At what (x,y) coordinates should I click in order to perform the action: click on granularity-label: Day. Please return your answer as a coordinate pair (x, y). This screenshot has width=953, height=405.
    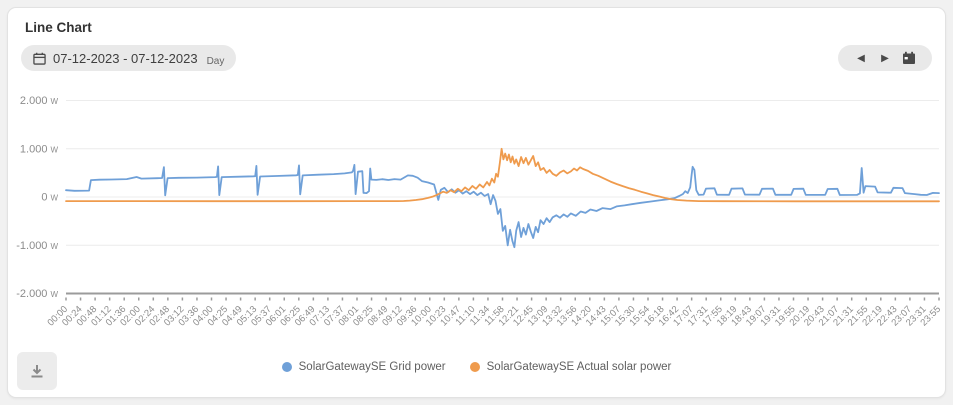
    Looking at the image, I should click on (215, 61).